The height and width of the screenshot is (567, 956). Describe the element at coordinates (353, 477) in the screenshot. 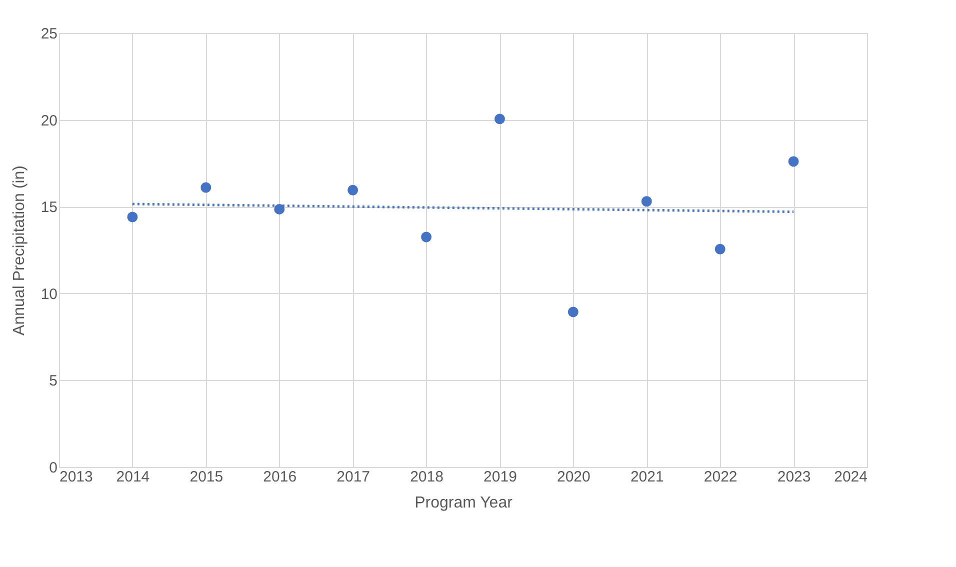

I see `x-tick-label: 2017` at that location.